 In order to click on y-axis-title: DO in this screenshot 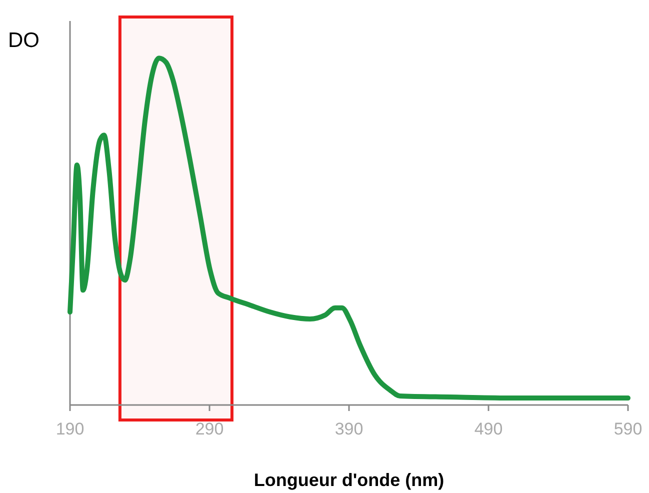, I will do `click(24, 40)`.